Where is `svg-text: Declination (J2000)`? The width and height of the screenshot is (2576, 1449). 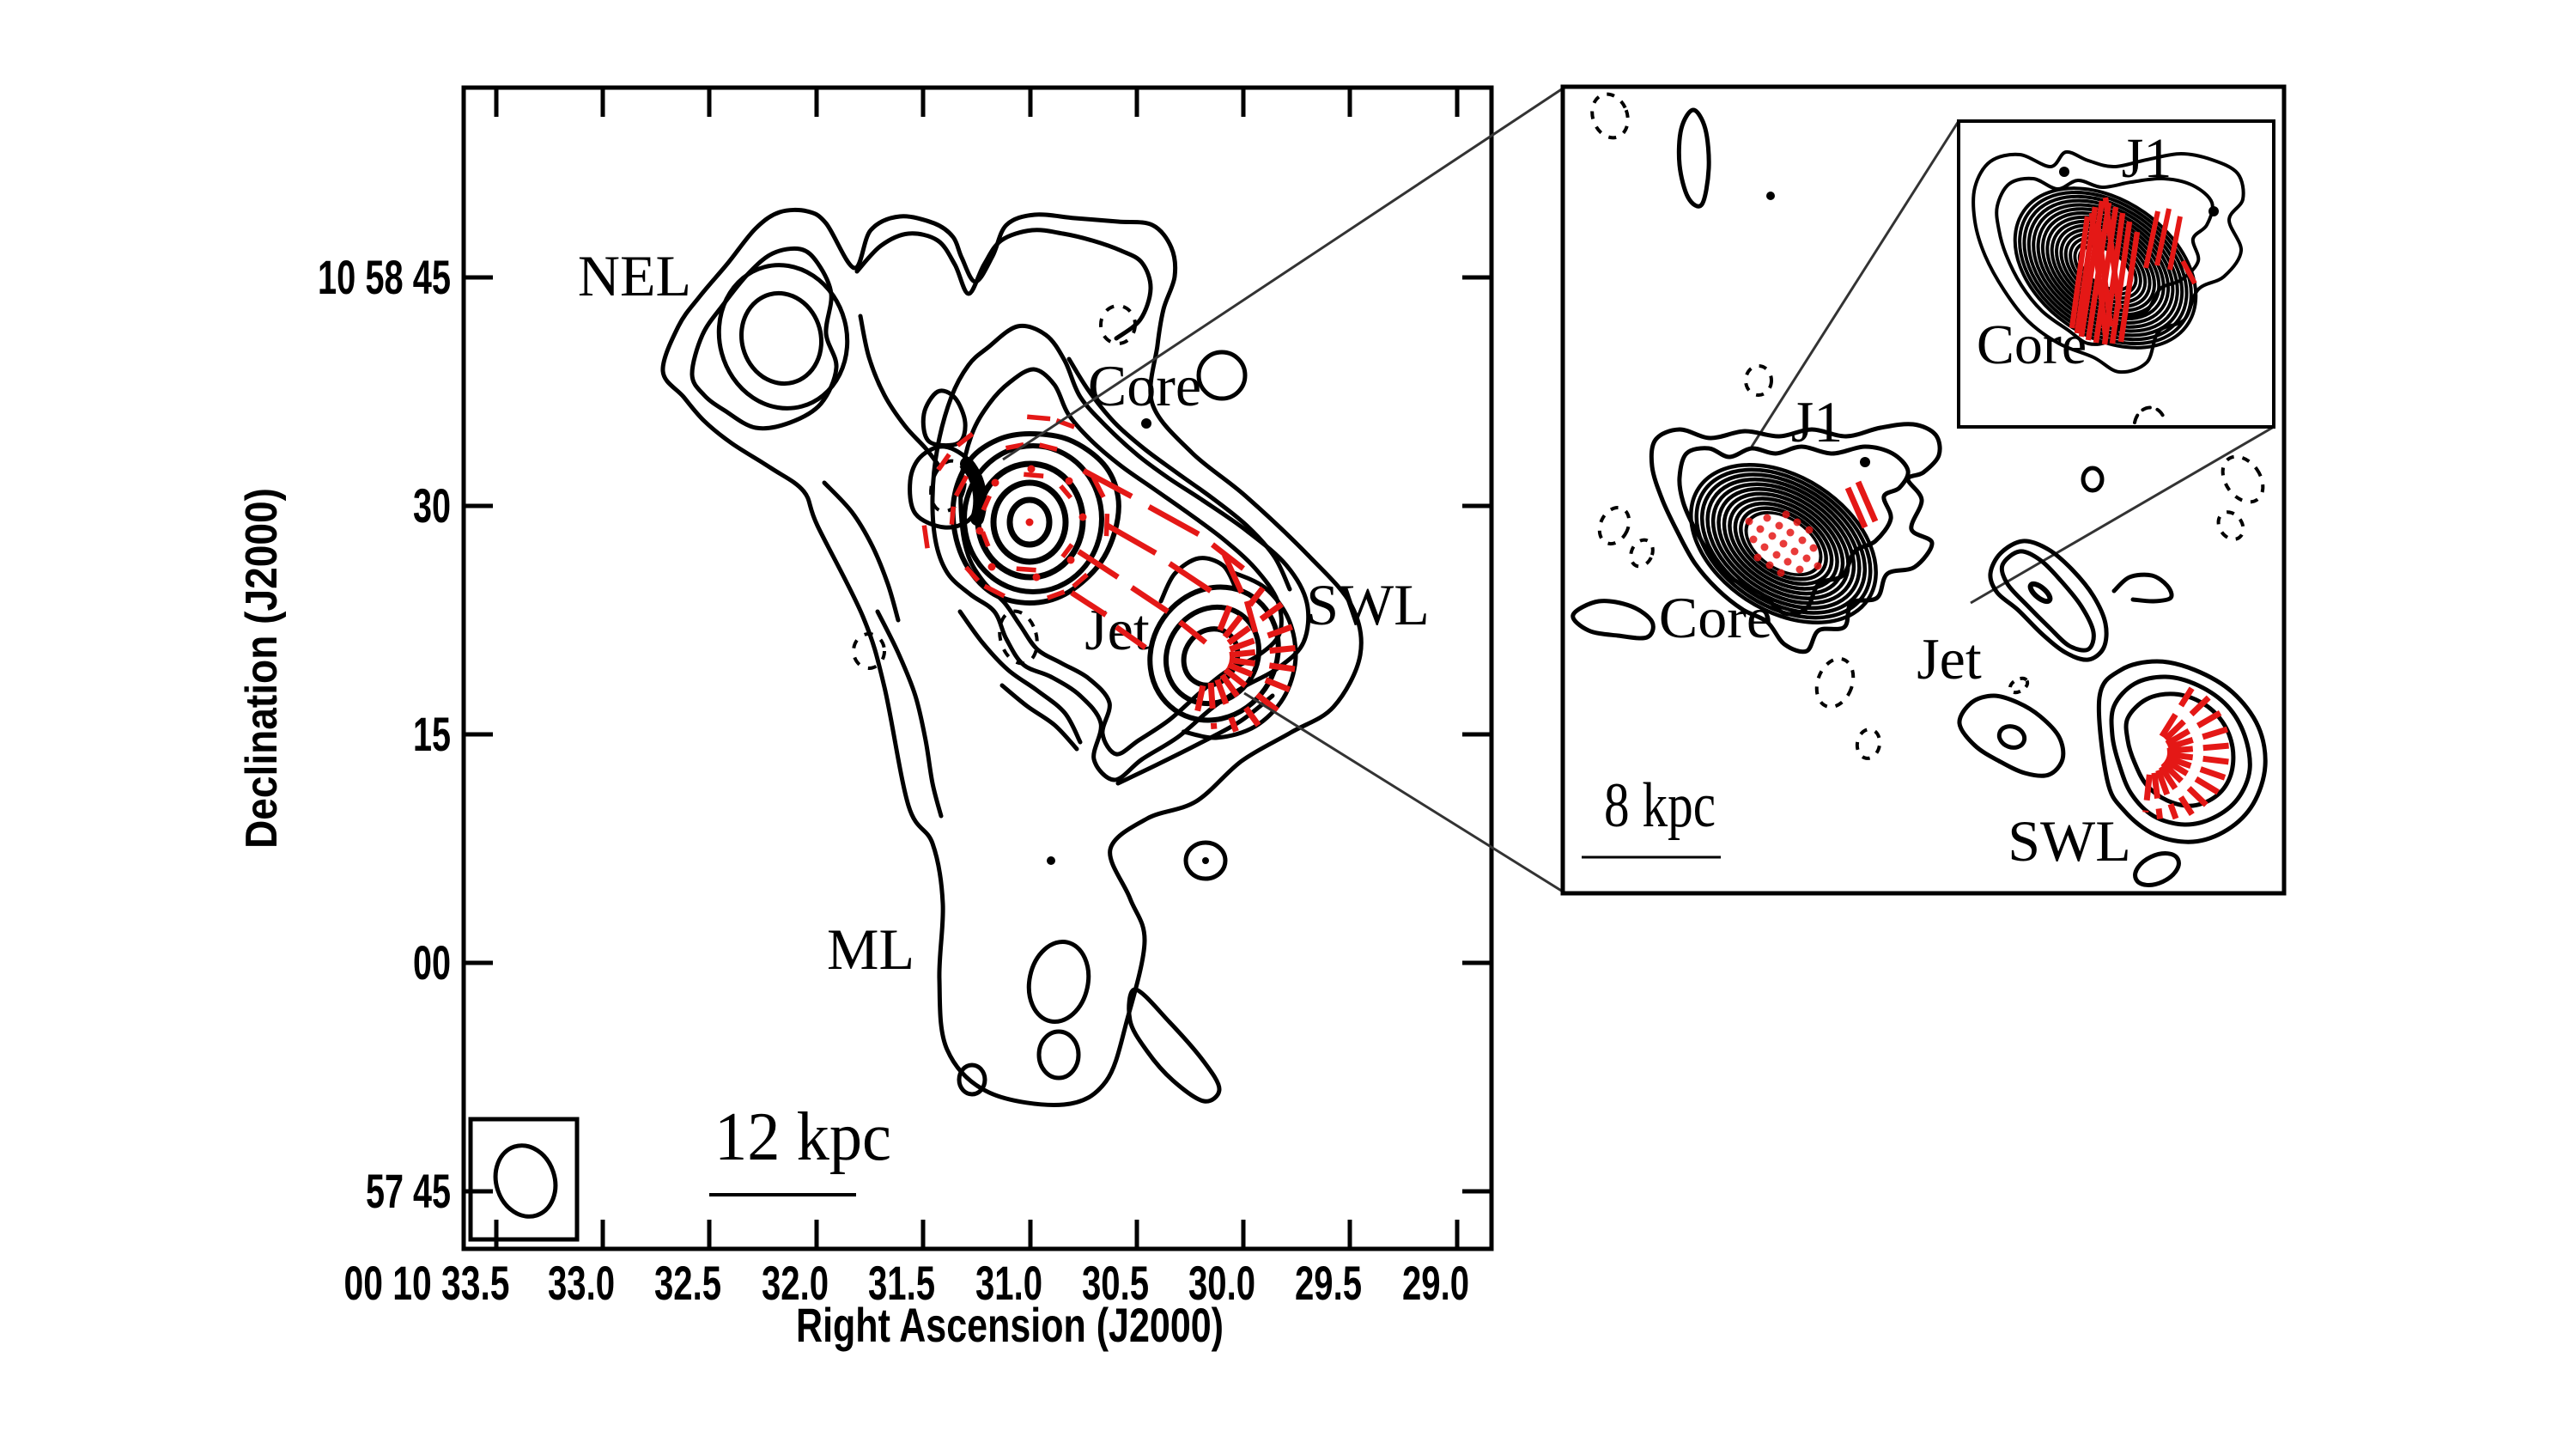
svg-text: Declination (J2000) is located at coordinates (262, 668).